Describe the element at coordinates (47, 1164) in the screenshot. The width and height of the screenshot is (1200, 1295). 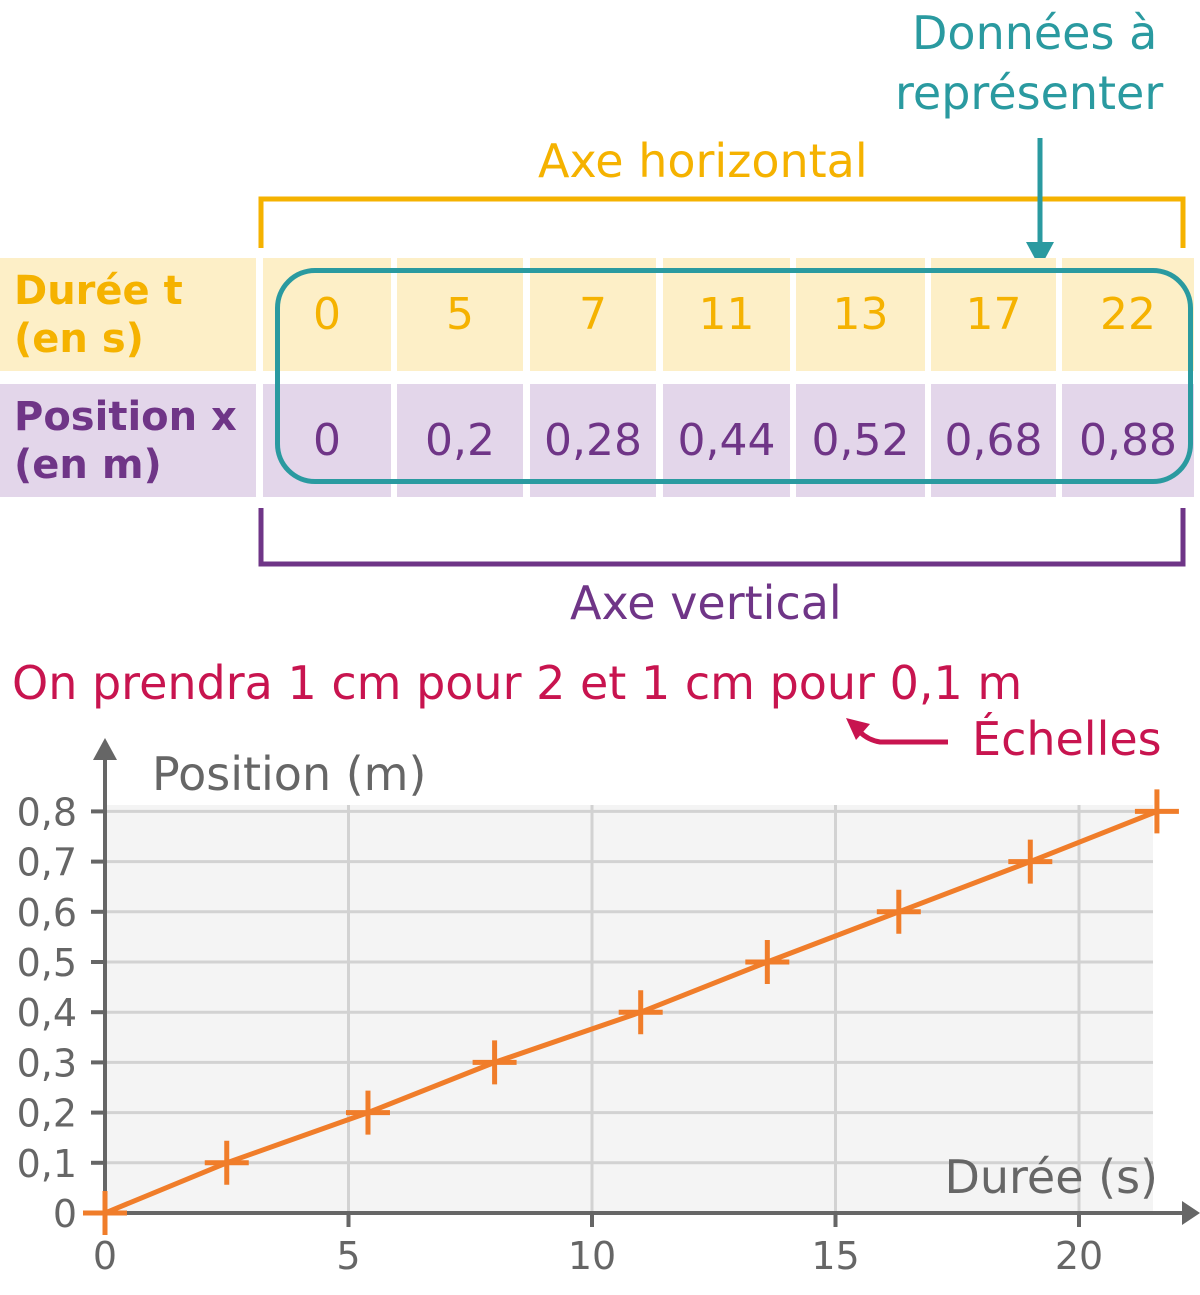
I see `y-tick-label-1: 0,1` at that location.